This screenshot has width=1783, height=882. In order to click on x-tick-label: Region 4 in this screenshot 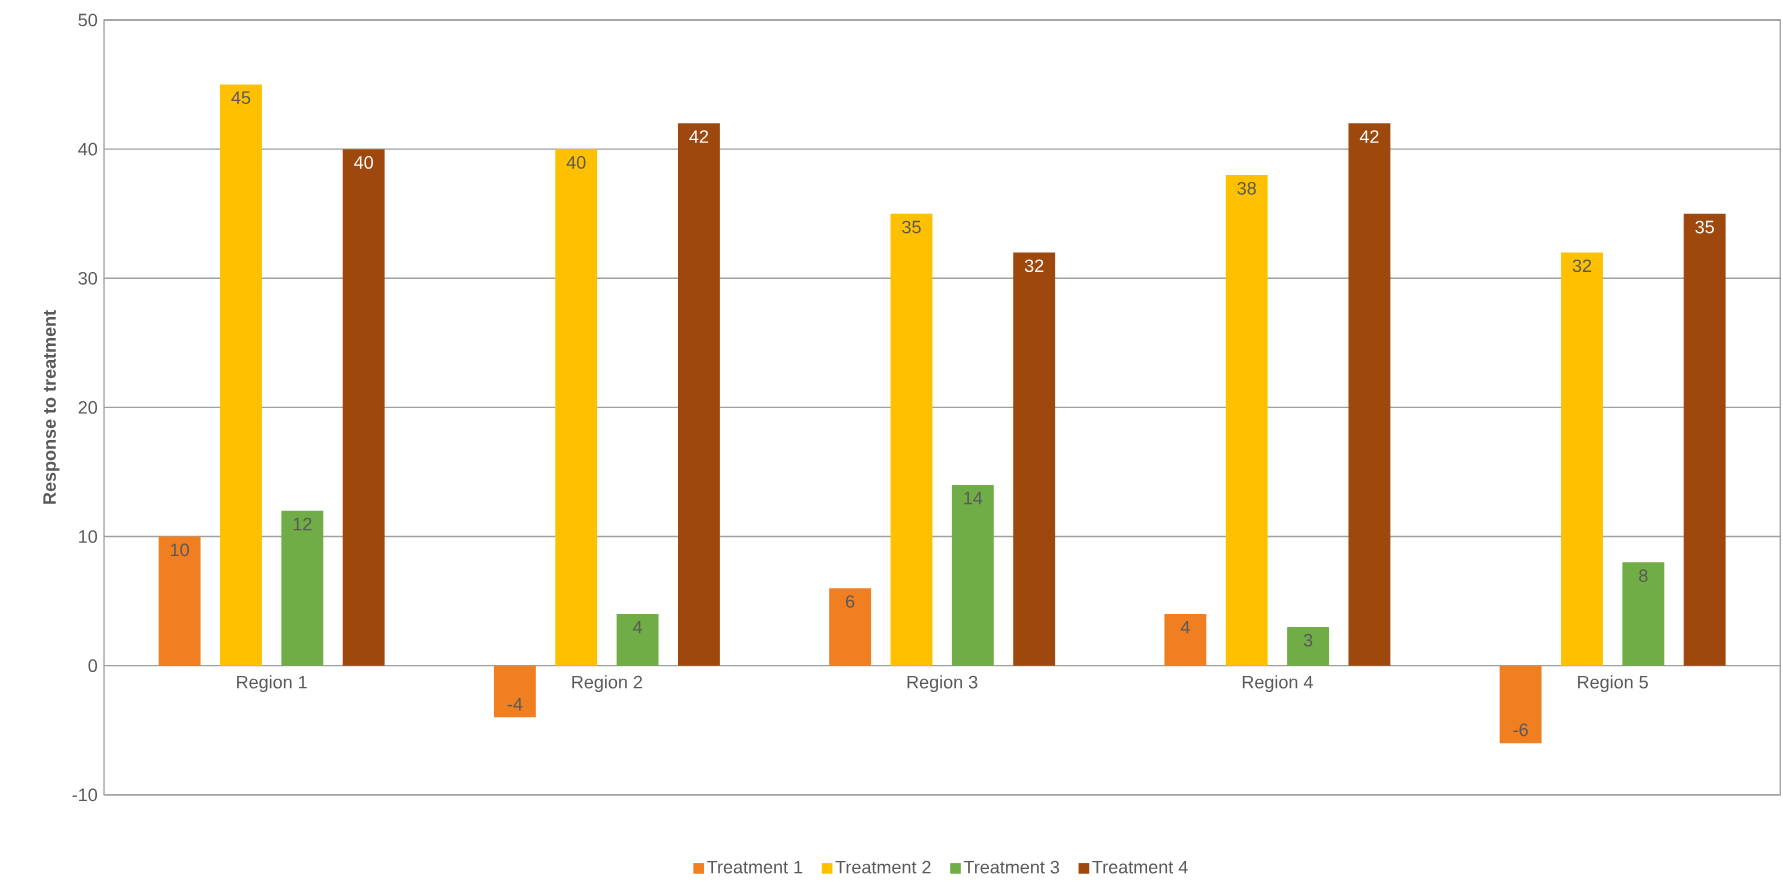, I will do `click(1277, 683)`.